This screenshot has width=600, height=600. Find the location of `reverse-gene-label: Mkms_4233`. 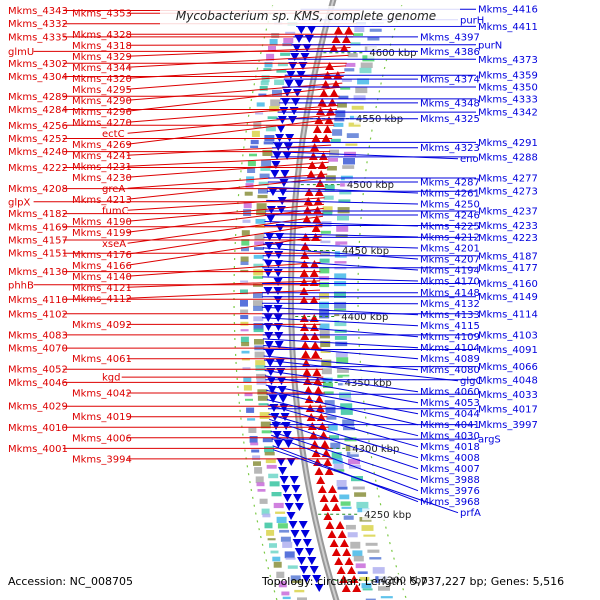

reverse-gene-label: Mkms_4233 is located at coordinates (508, 226).